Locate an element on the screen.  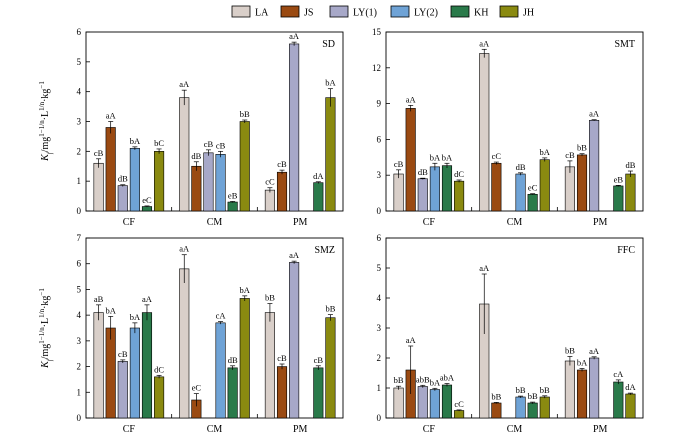
x-tick-label: CF is located at coordinates (129, 429).